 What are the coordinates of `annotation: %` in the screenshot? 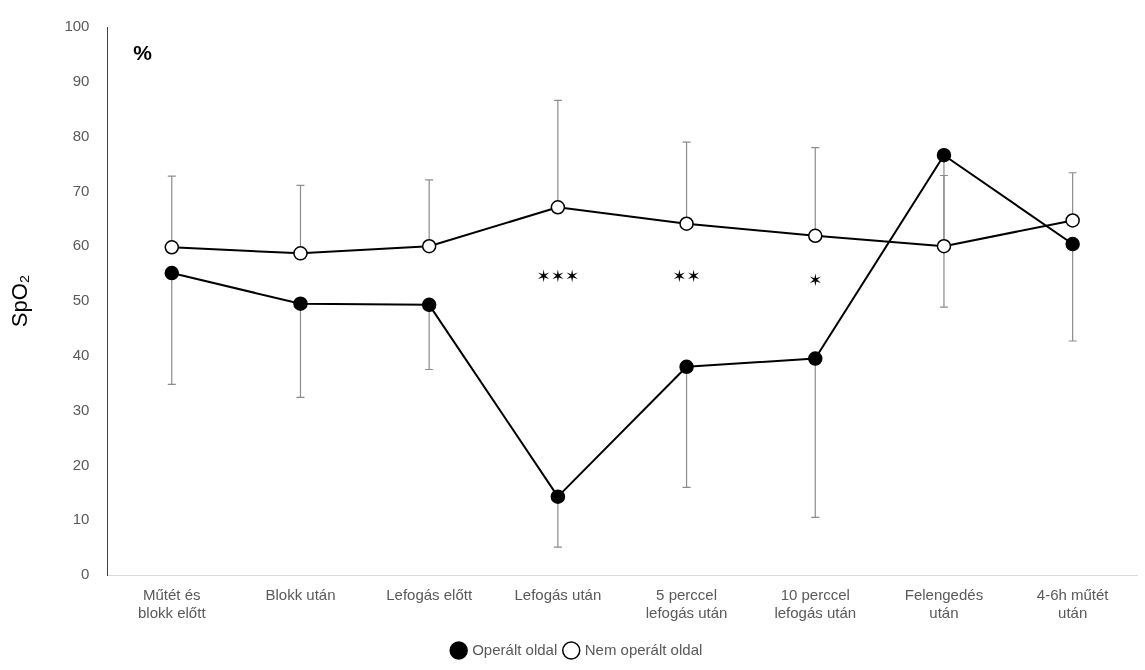 It's located at (143, 53).